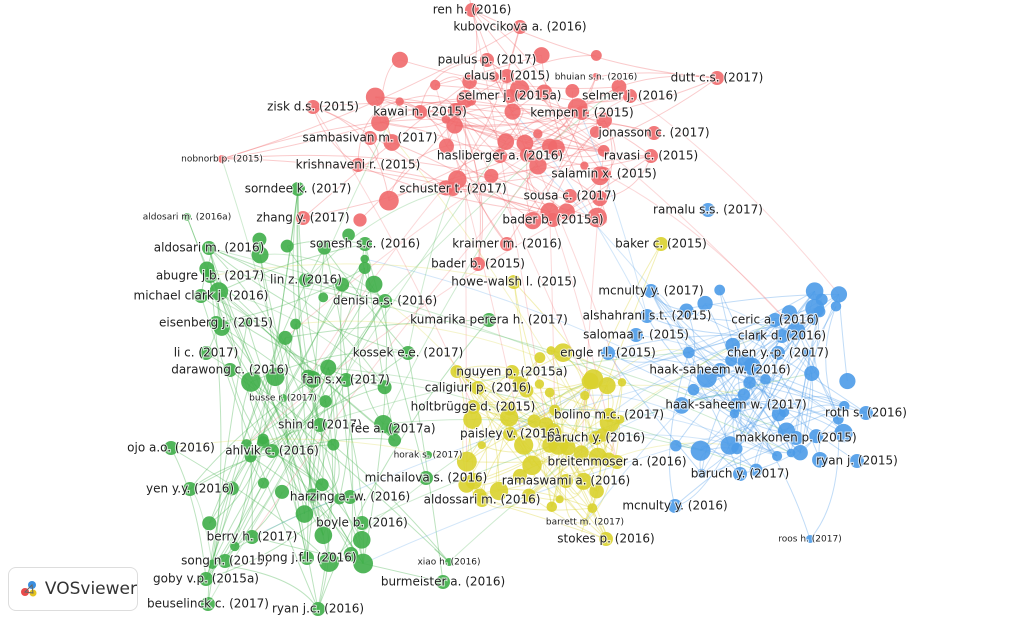 Image resolution: width=1024 pixels, height=620 pixels. I want to click on node-label: bader b. (2015a), so click(552, 220).